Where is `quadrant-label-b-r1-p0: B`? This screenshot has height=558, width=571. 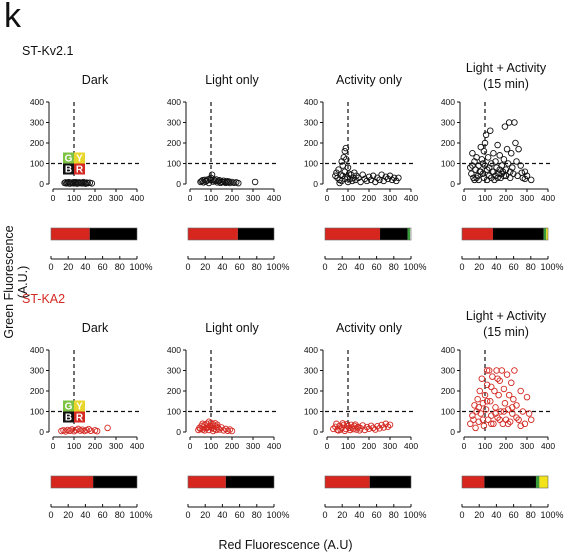 quadrant-label-b-r1-p0: B is located at coordinates (68, 418).